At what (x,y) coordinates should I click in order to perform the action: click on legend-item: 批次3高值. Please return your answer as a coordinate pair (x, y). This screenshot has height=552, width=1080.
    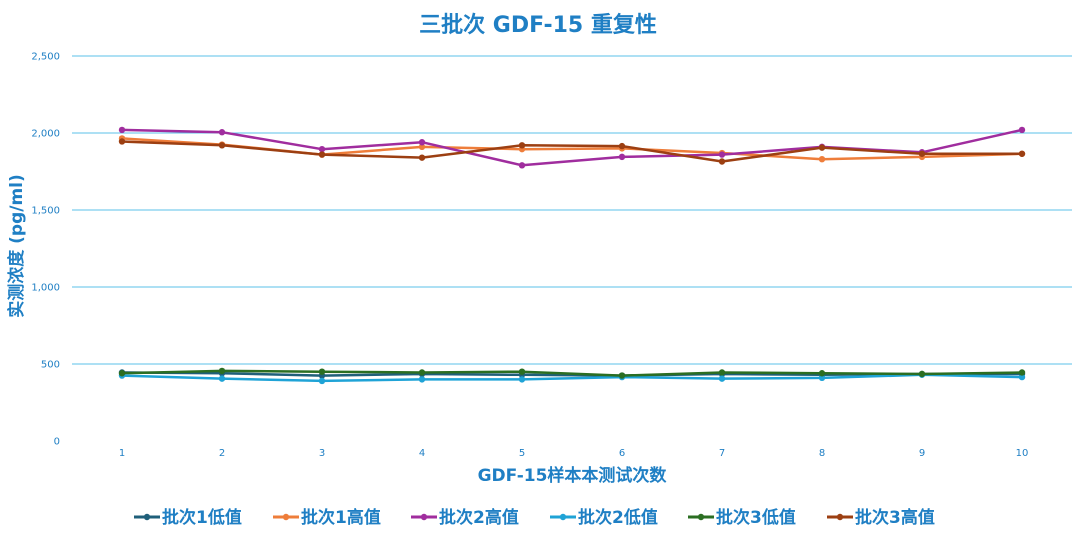
    Looking at the image, I should click on (881, 517).